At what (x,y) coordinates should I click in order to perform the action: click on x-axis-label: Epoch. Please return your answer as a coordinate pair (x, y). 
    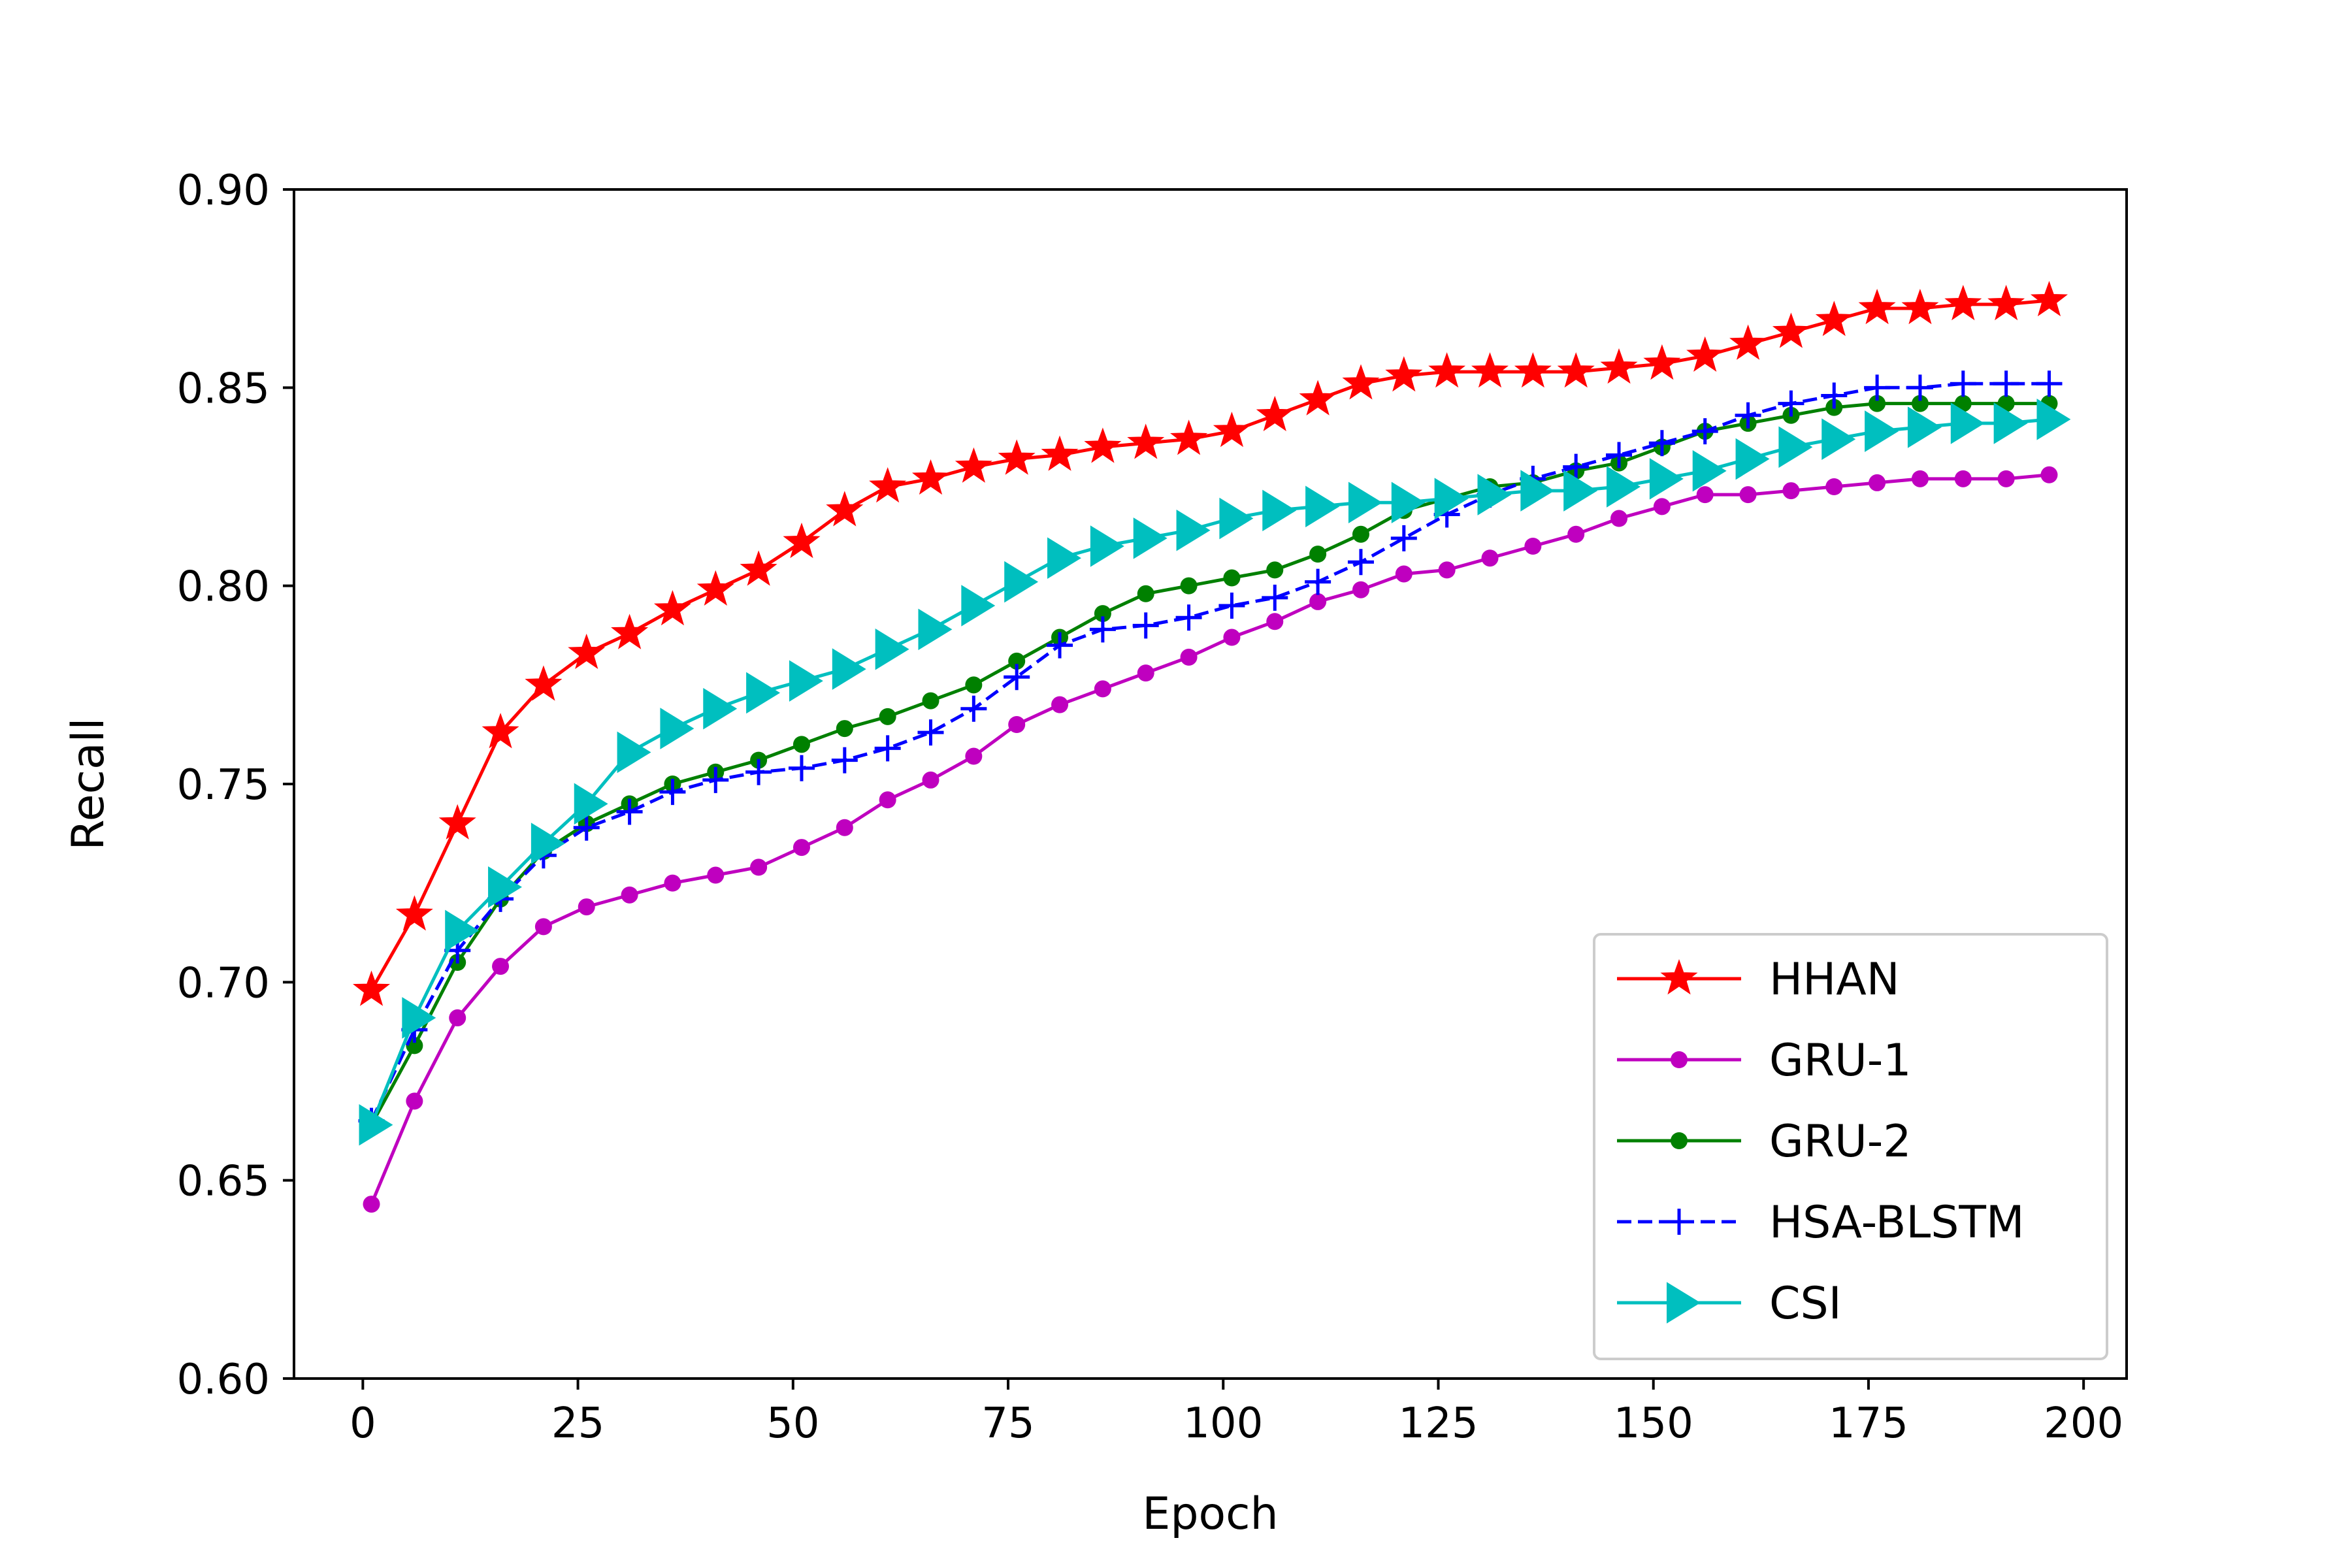
    Looking at the image, I should click on (1210, 1514).